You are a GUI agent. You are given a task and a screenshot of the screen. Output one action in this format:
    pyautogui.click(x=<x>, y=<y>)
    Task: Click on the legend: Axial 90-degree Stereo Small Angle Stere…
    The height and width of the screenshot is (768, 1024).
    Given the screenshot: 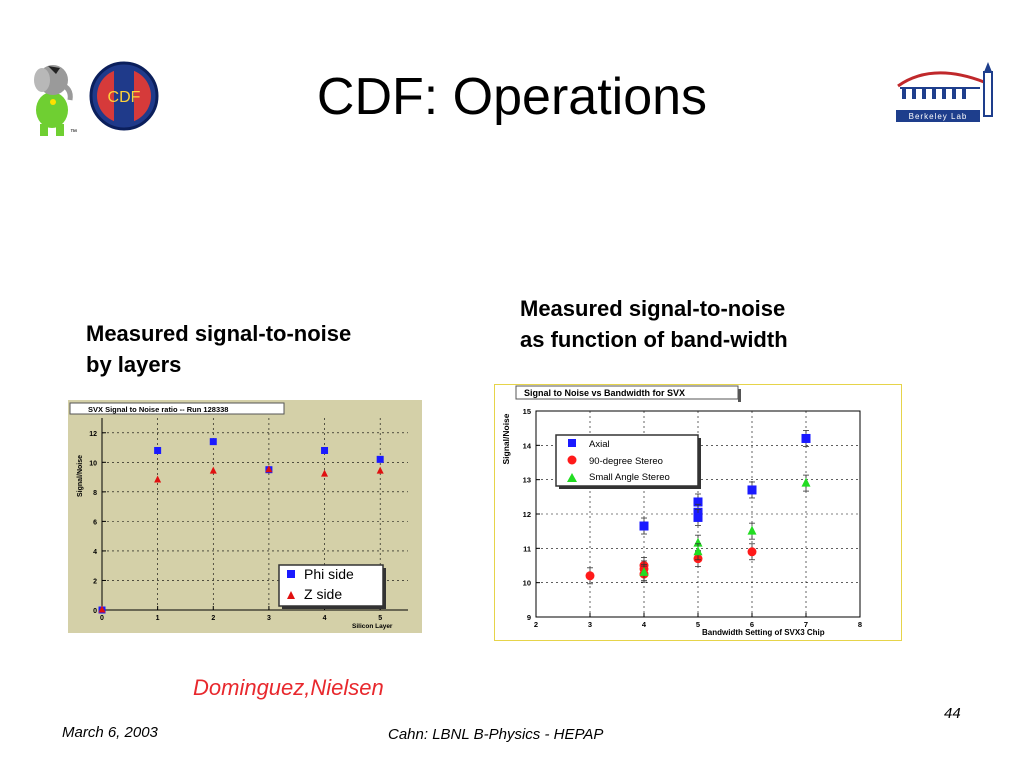 What is the action you would take?
    pyautogui.click(x=628, y=461)
    